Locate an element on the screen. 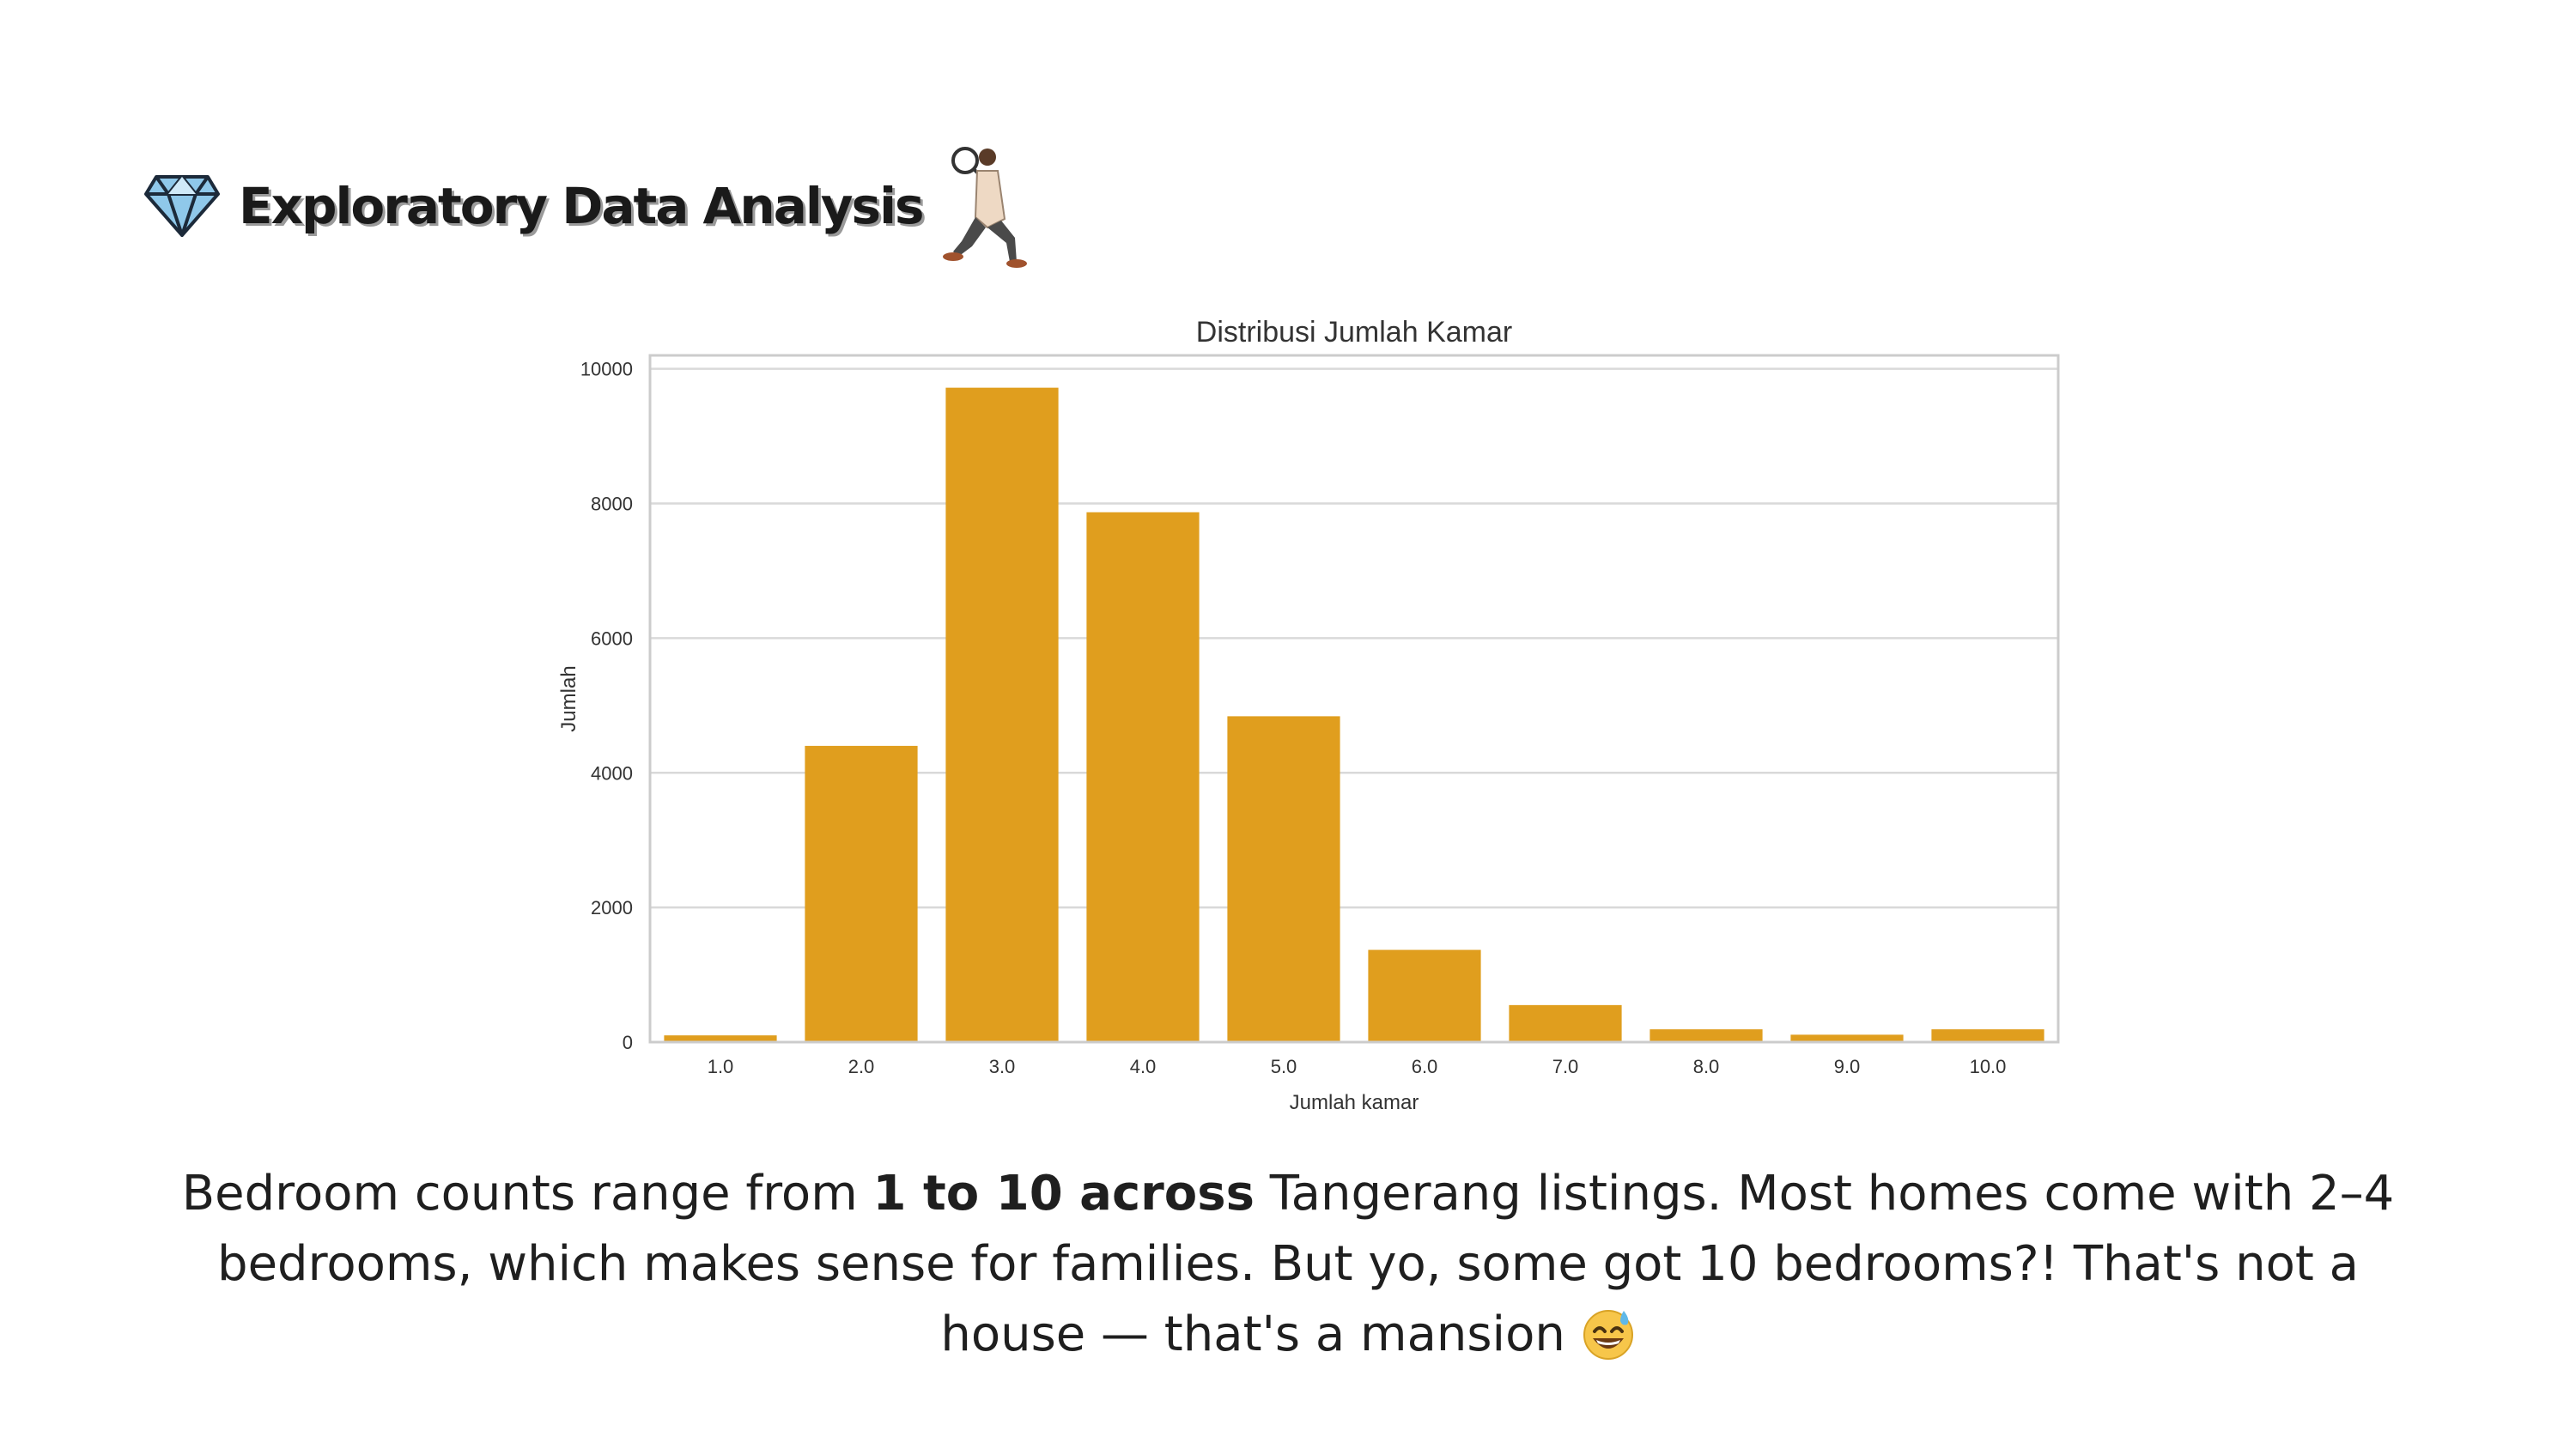 The width and height of the screenshot is (2576, 1449). sweat-smile-emoji-icon is located at coordinates (1608, 1335).